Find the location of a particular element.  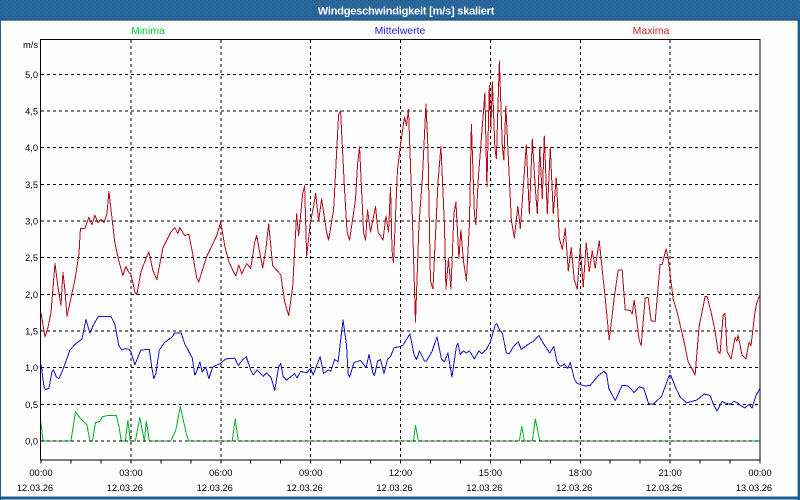

svg-text: 2,0 is located at coordinates (31, 295).